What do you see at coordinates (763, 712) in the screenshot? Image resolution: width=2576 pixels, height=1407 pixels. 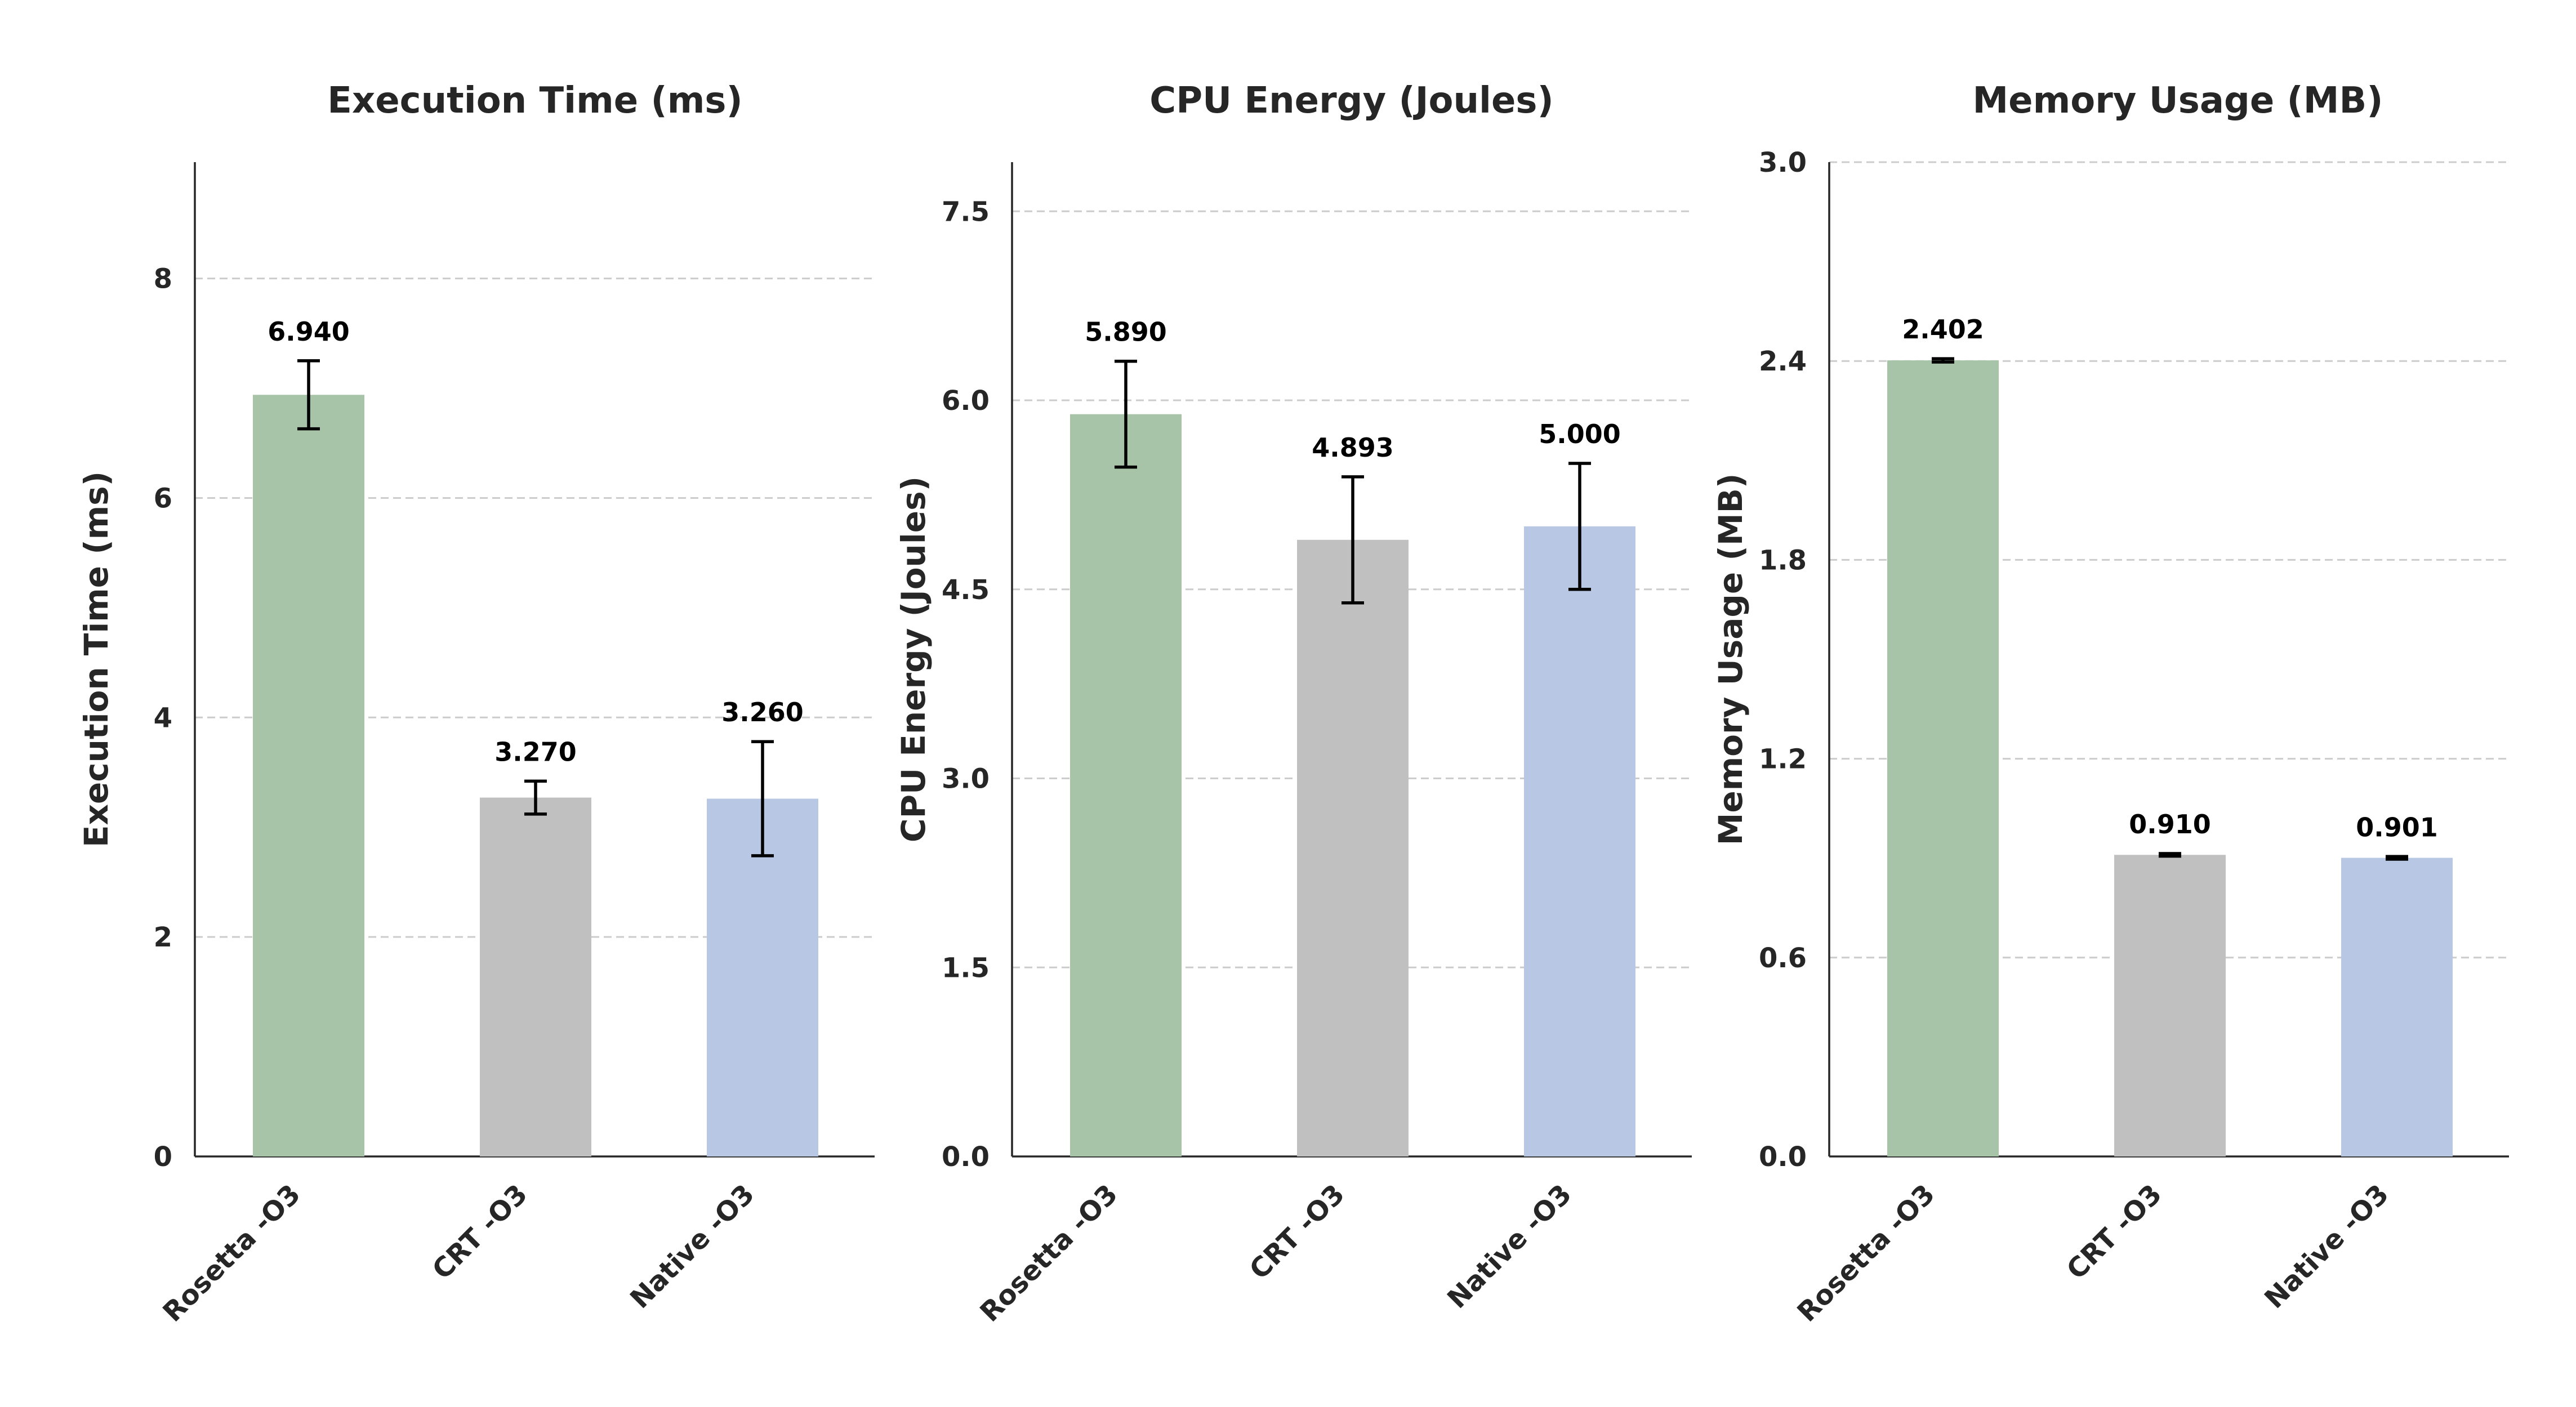 I see `value-label: 3.260` at bounding box center [763, 712].